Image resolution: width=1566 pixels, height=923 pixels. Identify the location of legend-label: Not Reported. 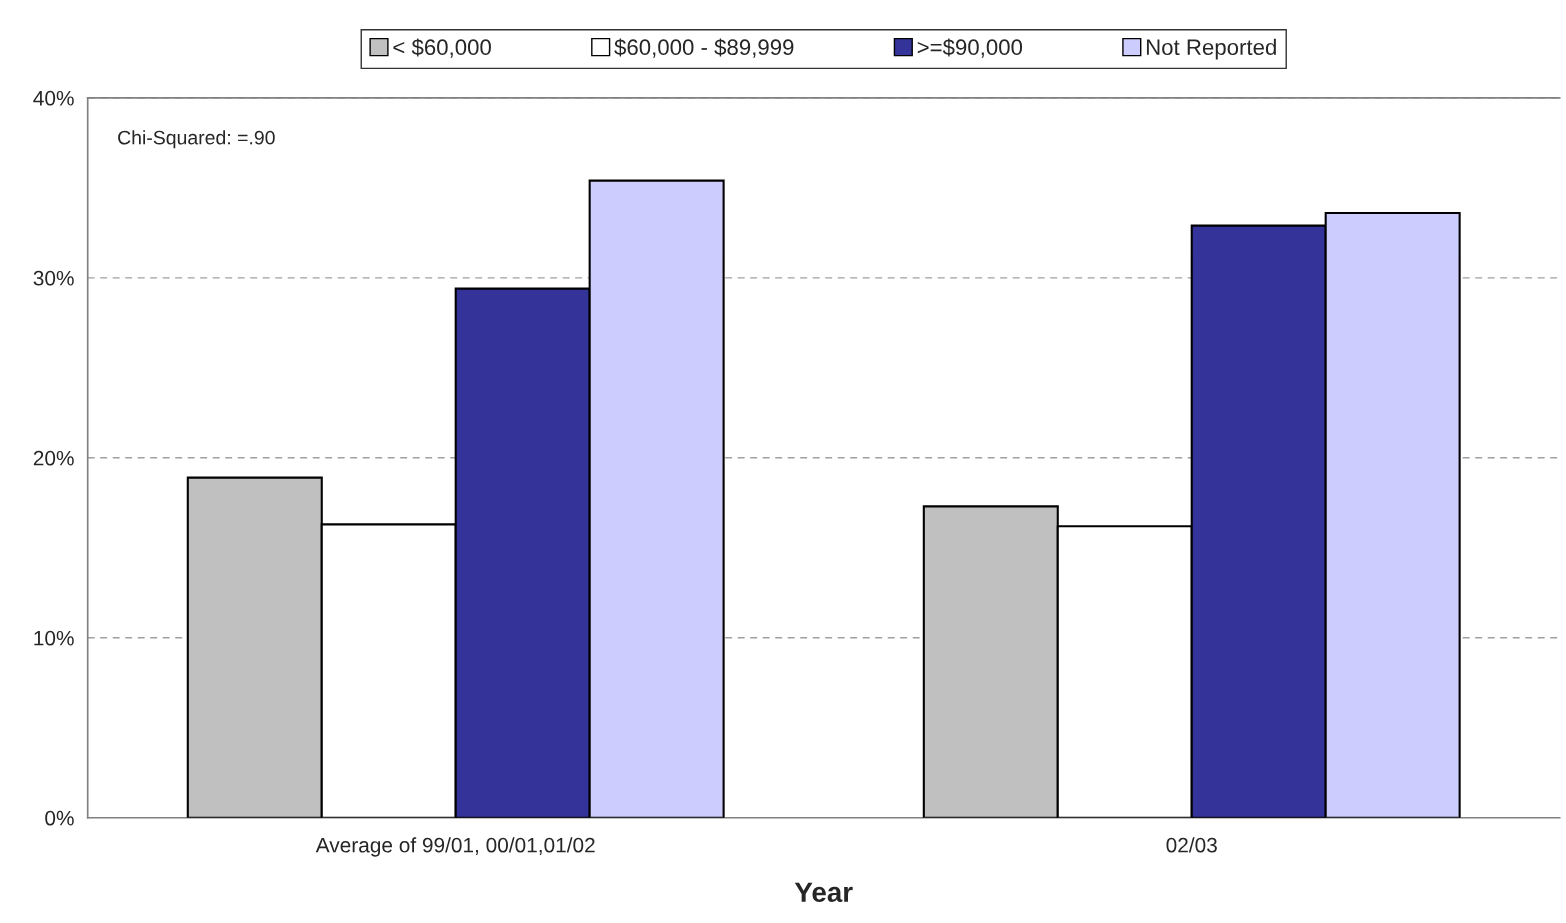
(1211, 49).